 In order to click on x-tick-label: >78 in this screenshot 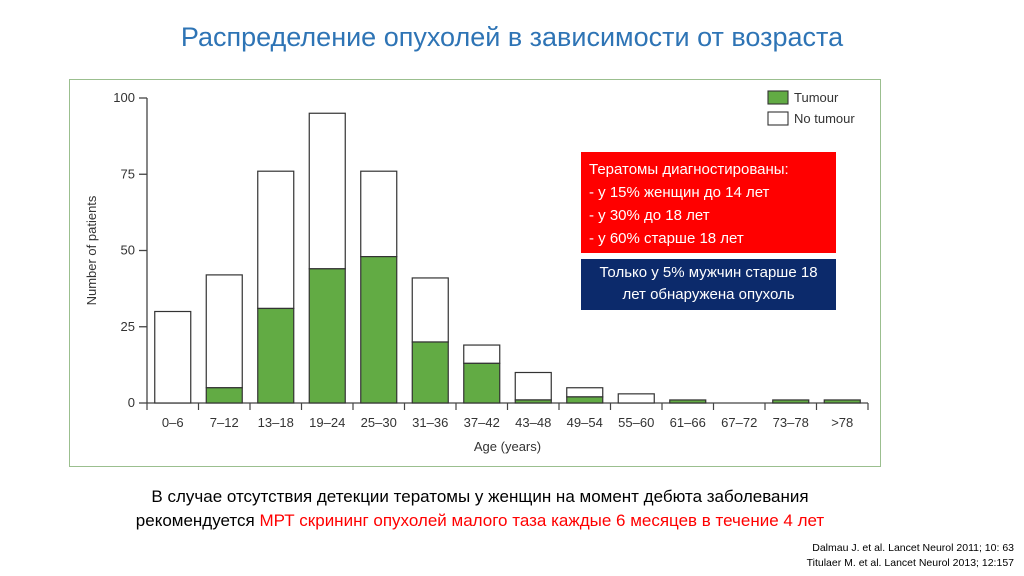, I will do `click(842, 422)`.